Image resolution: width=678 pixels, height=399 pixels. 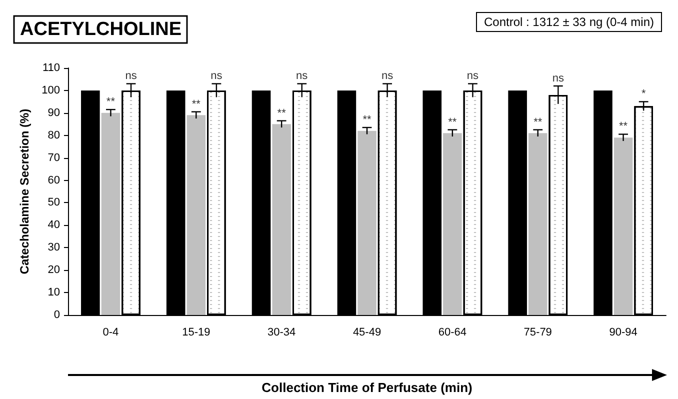 I want to click on y-tick-label: 60, so click(x=54, y=180).